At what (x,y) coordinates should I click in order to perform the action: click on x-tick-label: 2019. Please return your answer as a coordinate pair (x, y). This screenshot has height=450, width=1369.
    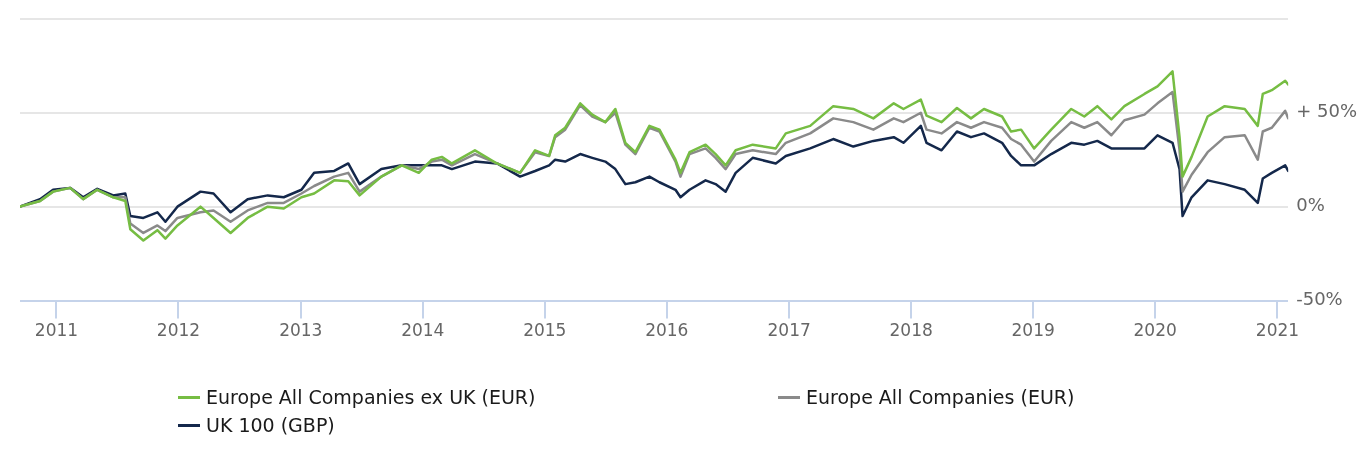
    Looking at the image, I should click on (1033, 330).